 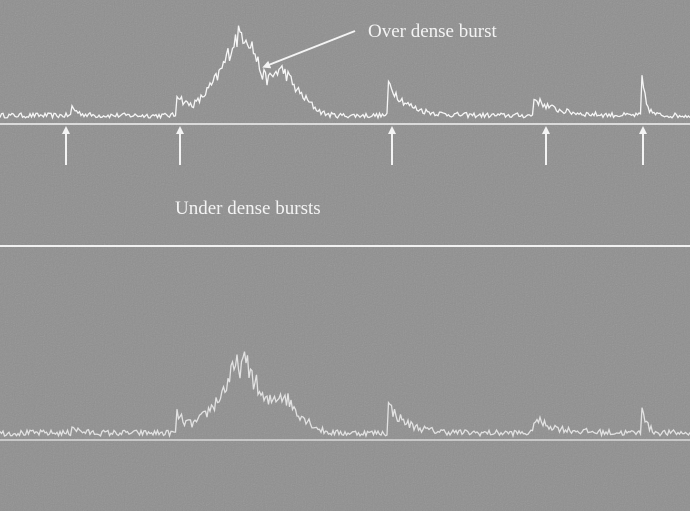 I want to click on annotation: Under dense bursts, so click(x=248, y=208).